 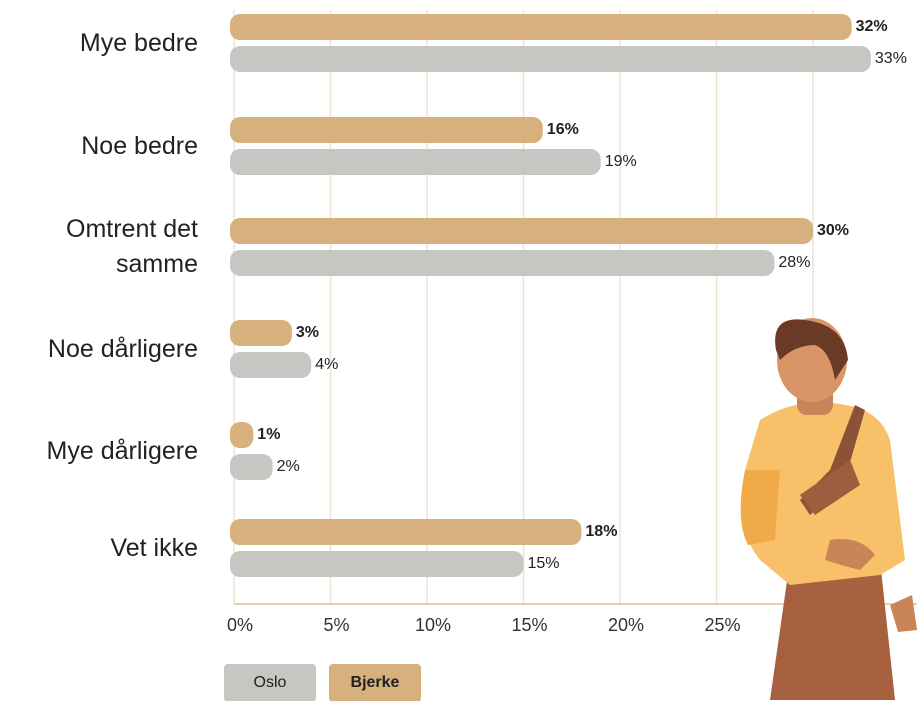 What do you see at coordinates (138, 42) in the screenshot?
I see `category-label: Mye bedre` at bounding box center [138, 42].